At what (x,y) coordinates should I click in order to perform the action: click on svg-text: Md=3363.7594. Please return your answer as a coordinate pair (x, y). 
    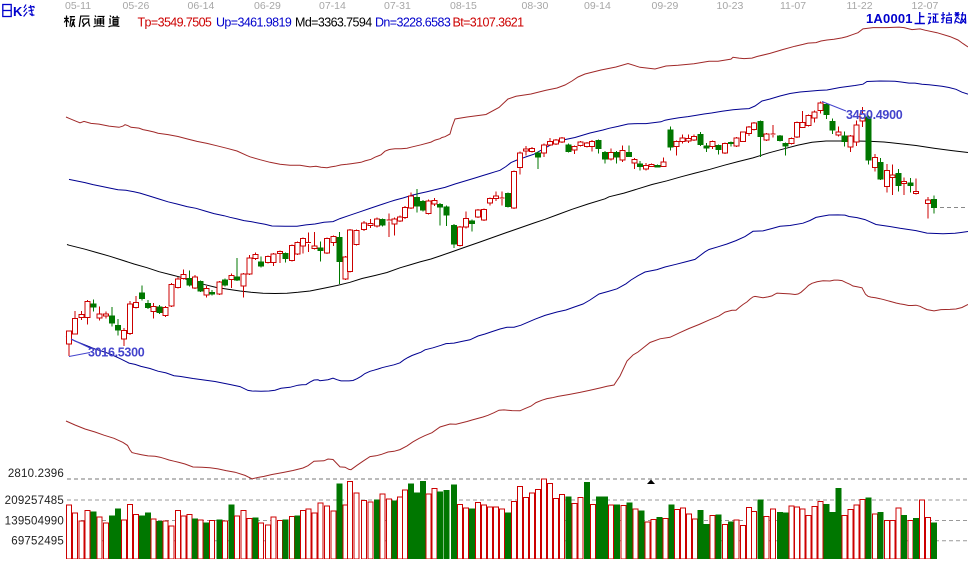
    Looking at the image, I should click on (333, 23).